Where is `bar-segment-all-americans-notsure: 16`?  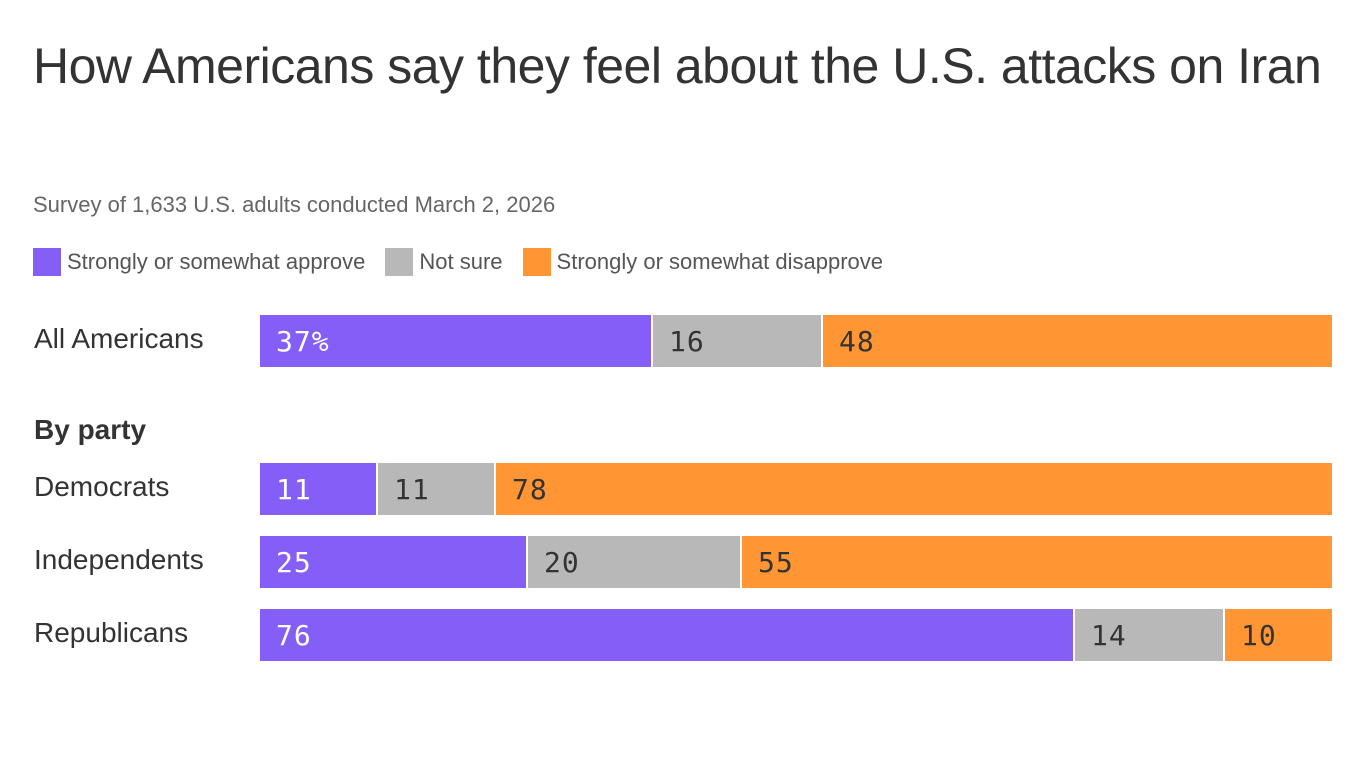 bar-segment-all-americans-notsure: 16 is located at coordinates (738, 341).